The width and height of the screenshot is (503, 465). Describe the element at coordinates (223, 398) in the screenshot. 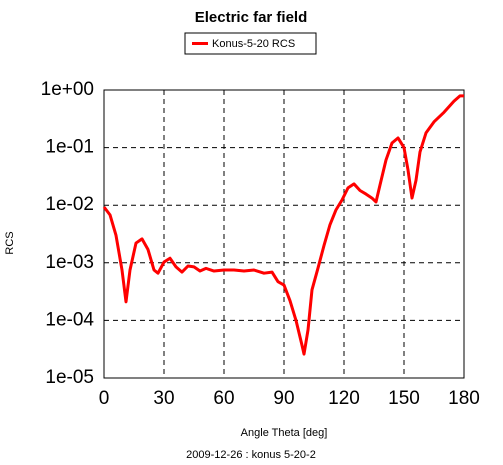

I see `x-tick-label: 60` at that location.